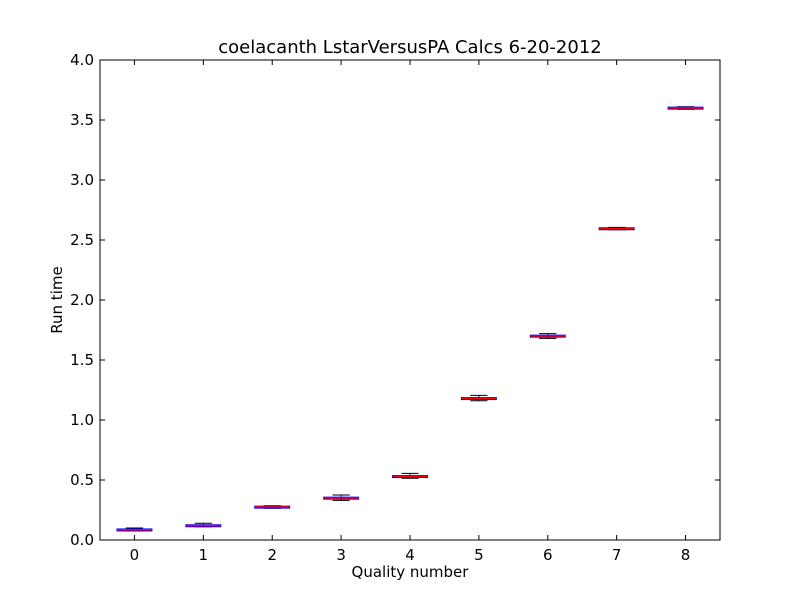 The image size is (800, 600). What do you see at coordinates (617, 555) in the screenshot?
I see `x-tick-label: 7` at bounding box center [617, 555].